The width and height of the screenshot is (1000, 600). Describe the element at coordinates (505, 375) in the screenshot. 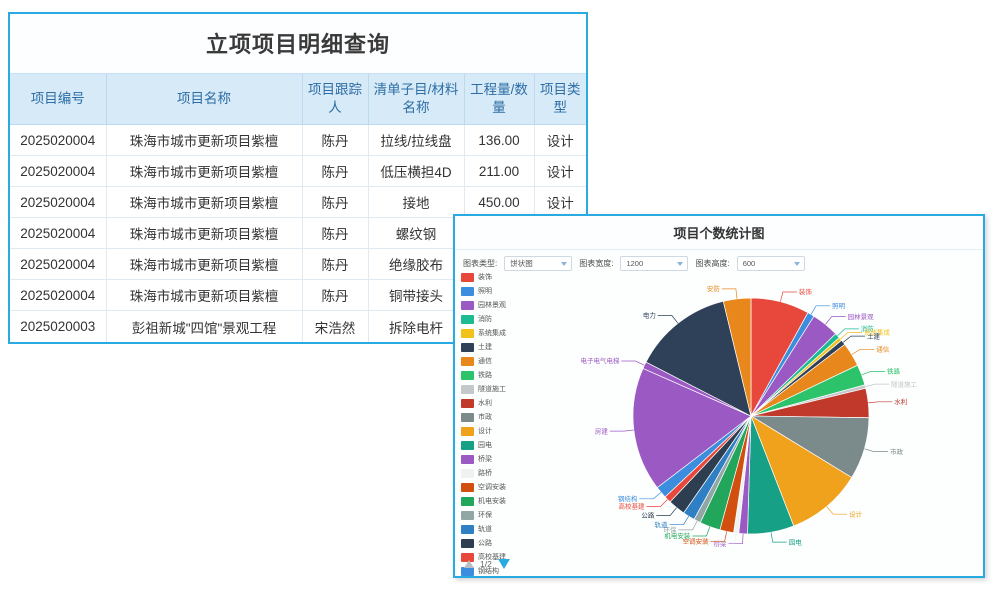

I see `legend-item: 铁路` at that location.